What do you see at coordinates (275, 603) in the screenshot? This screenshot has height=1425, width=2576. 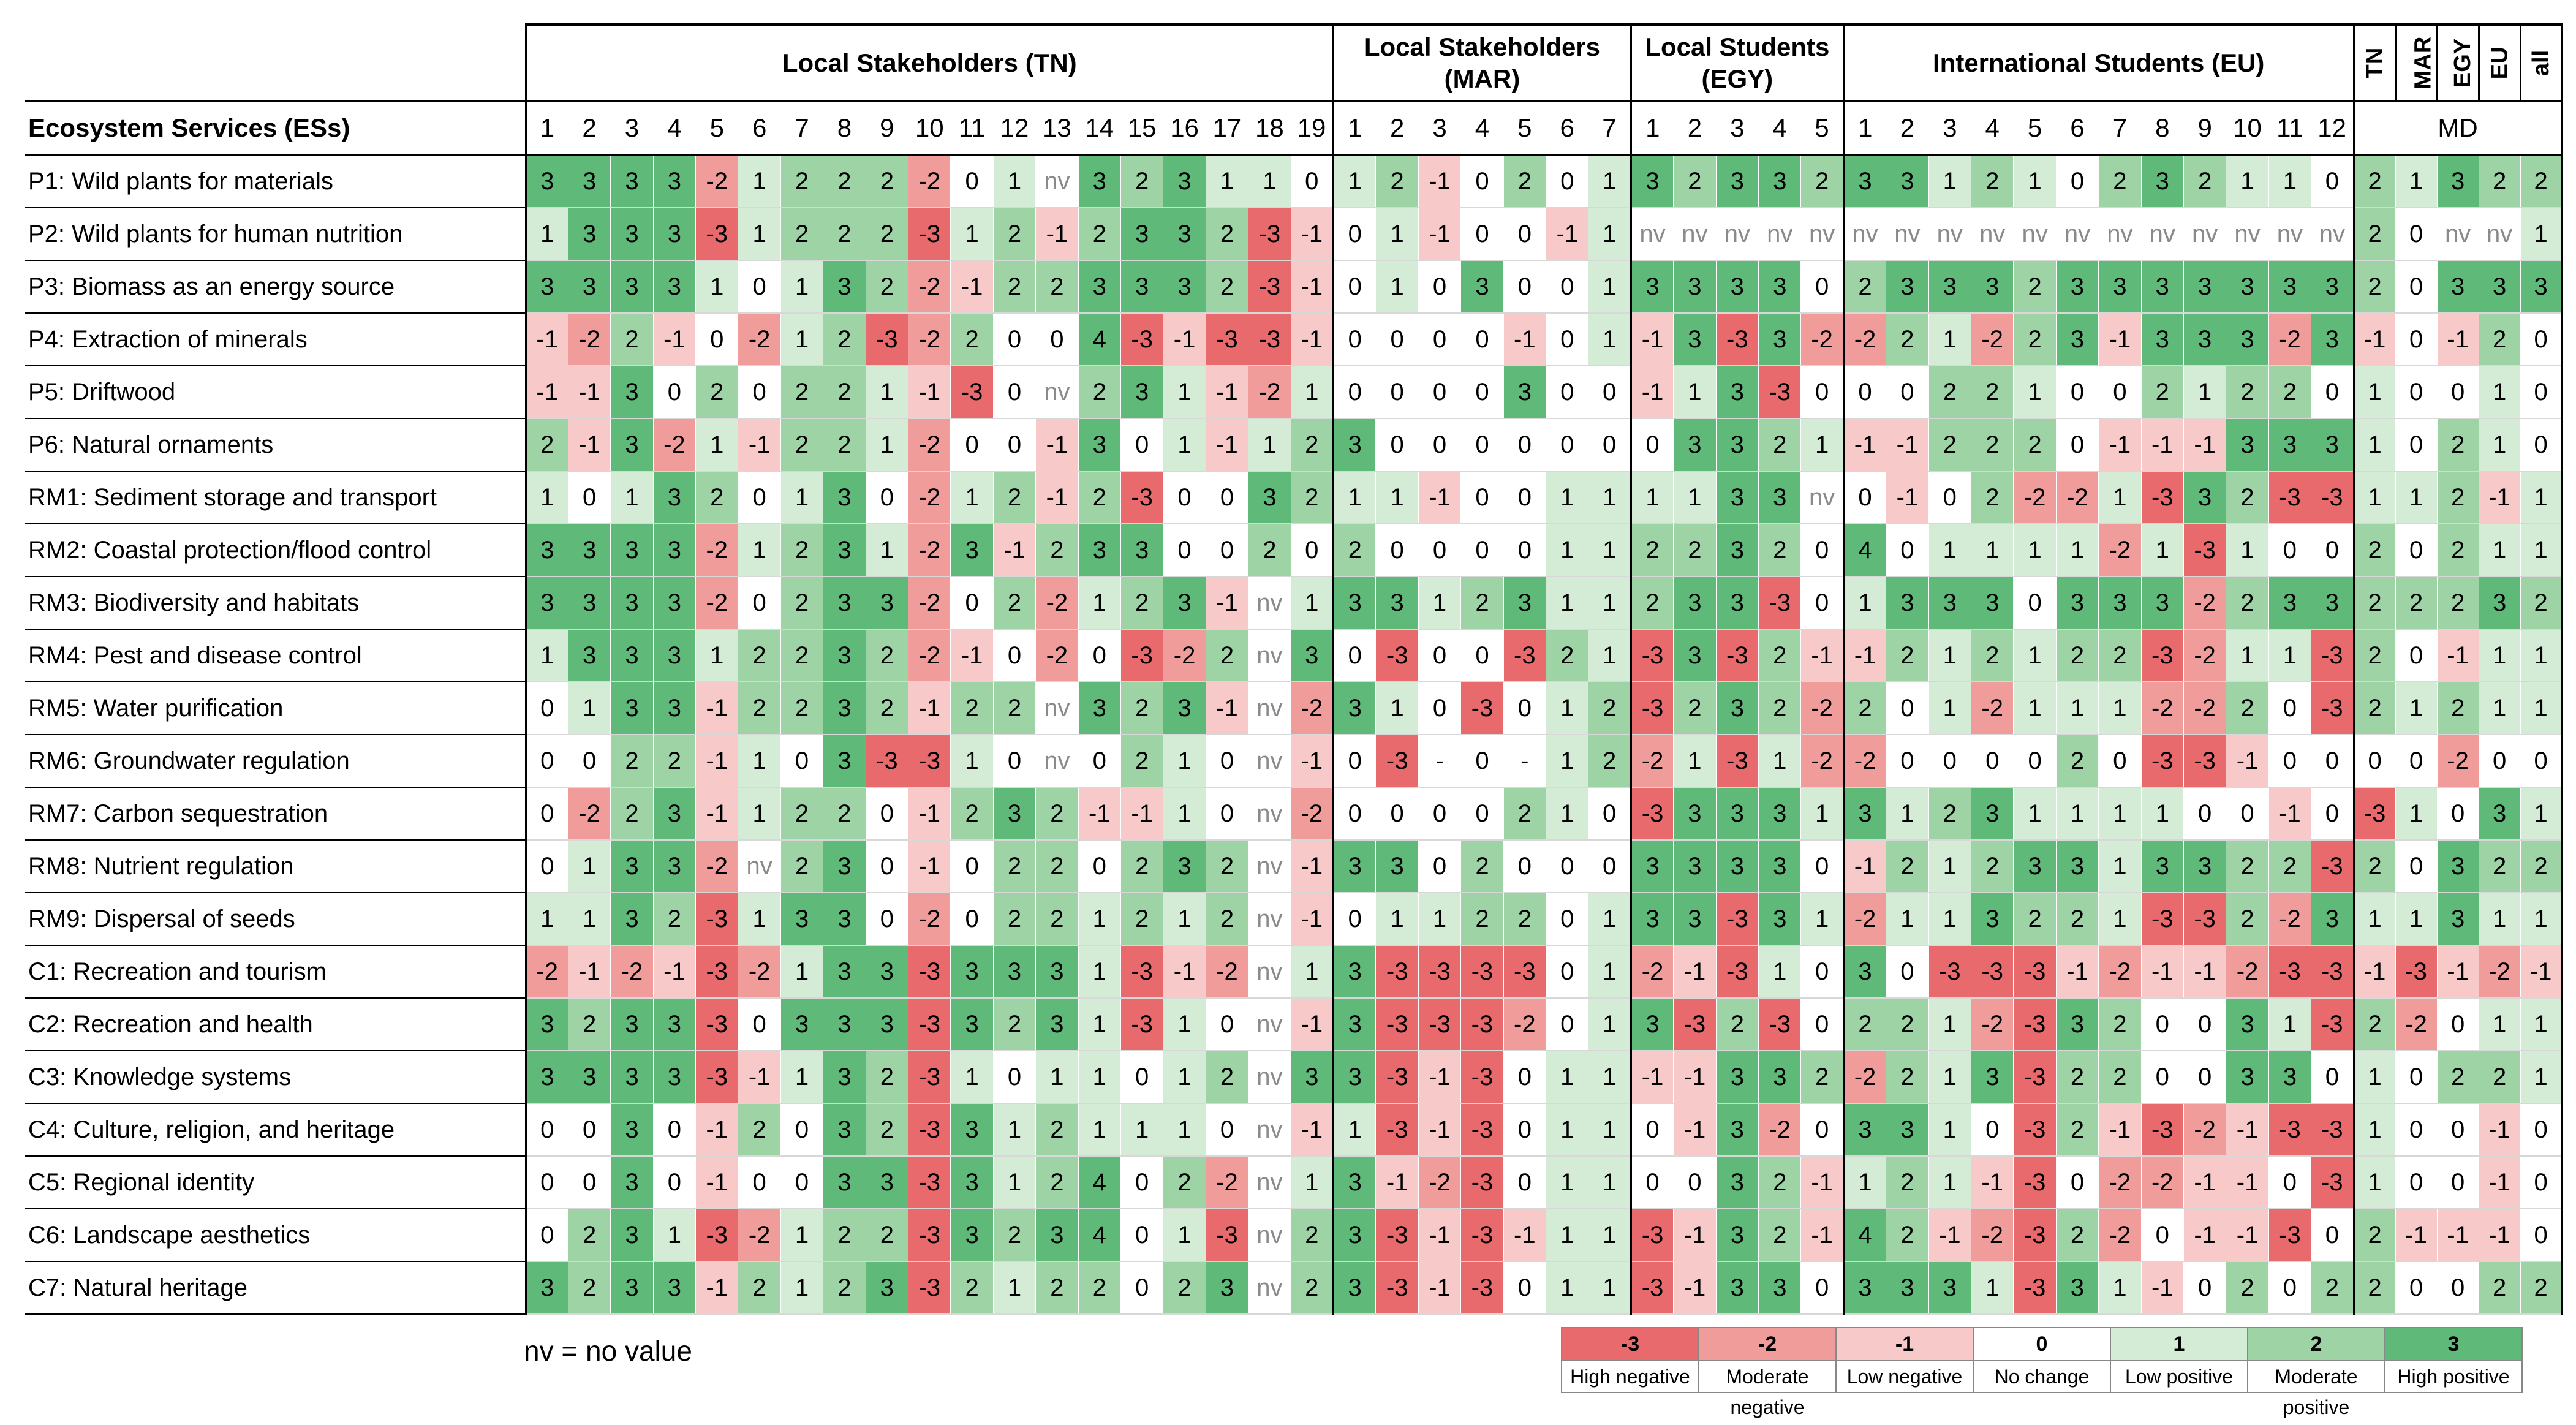 I see `row-label: RM3: Biodiversity and habitats` at bounding box center [275, 603].